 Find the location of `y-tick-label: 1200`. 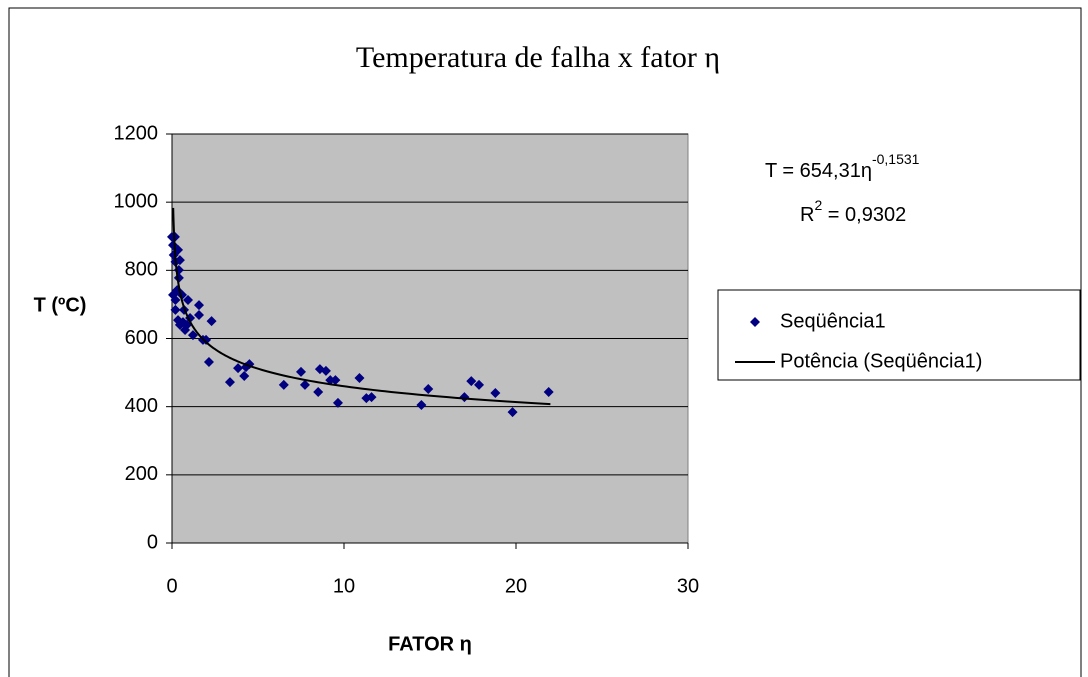

y-tick-label: 1200 is located at coordinates (136, 133).